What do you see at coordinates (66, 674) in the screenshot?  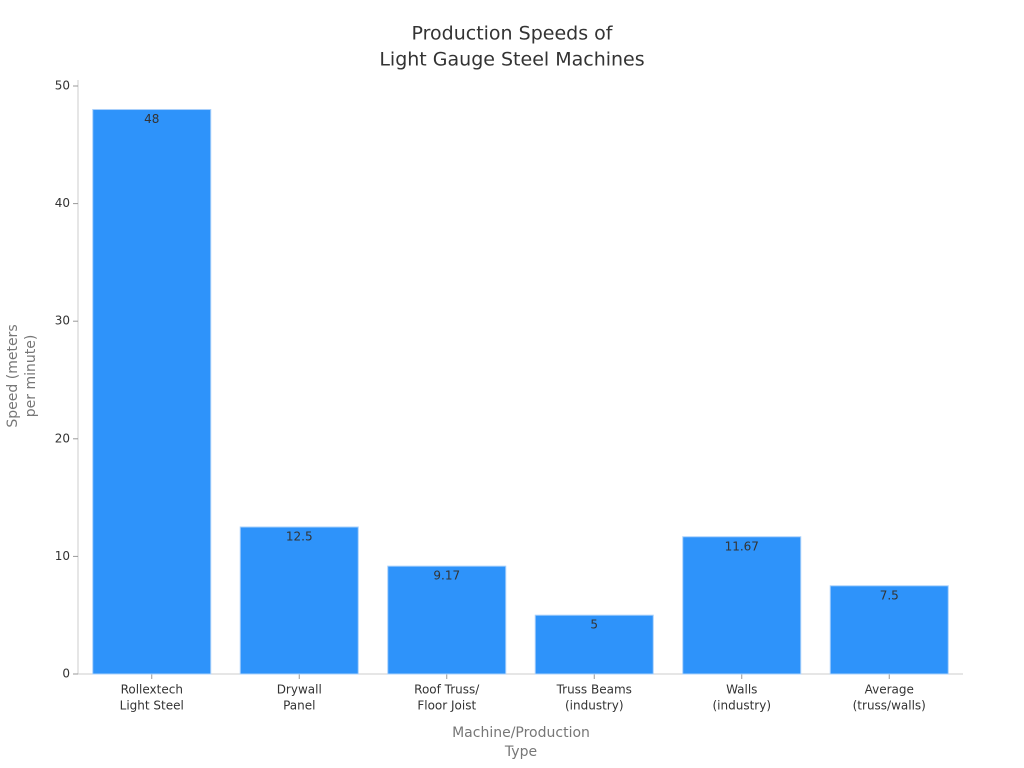 I see `y-tick-label: 0` at bounding box center [66, 674].